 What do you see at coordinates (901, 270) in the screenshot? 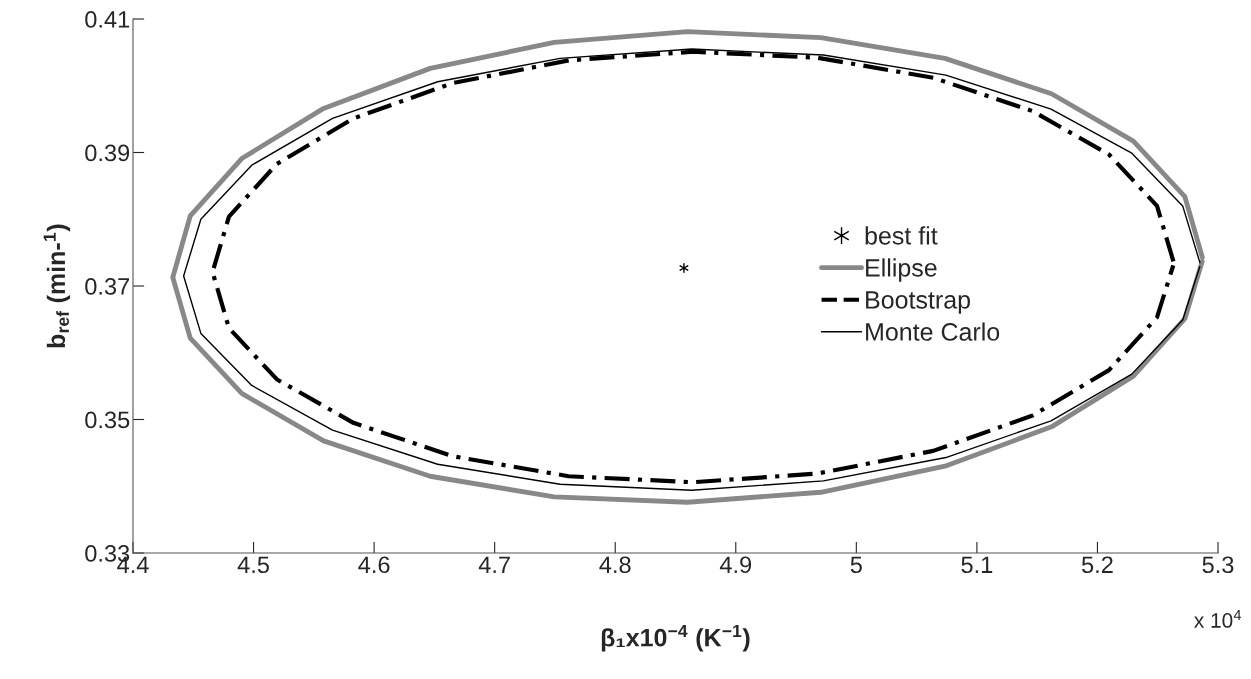
I see `legend-label: Ellipse` at bounding box center [901, 270].